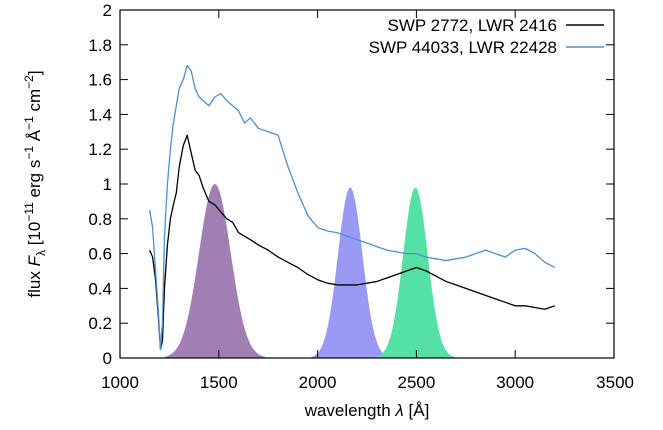  Describe the element at coordinates (100, 149) in the screenshot. I see `y-tick-label-6: 1.2` at that location.